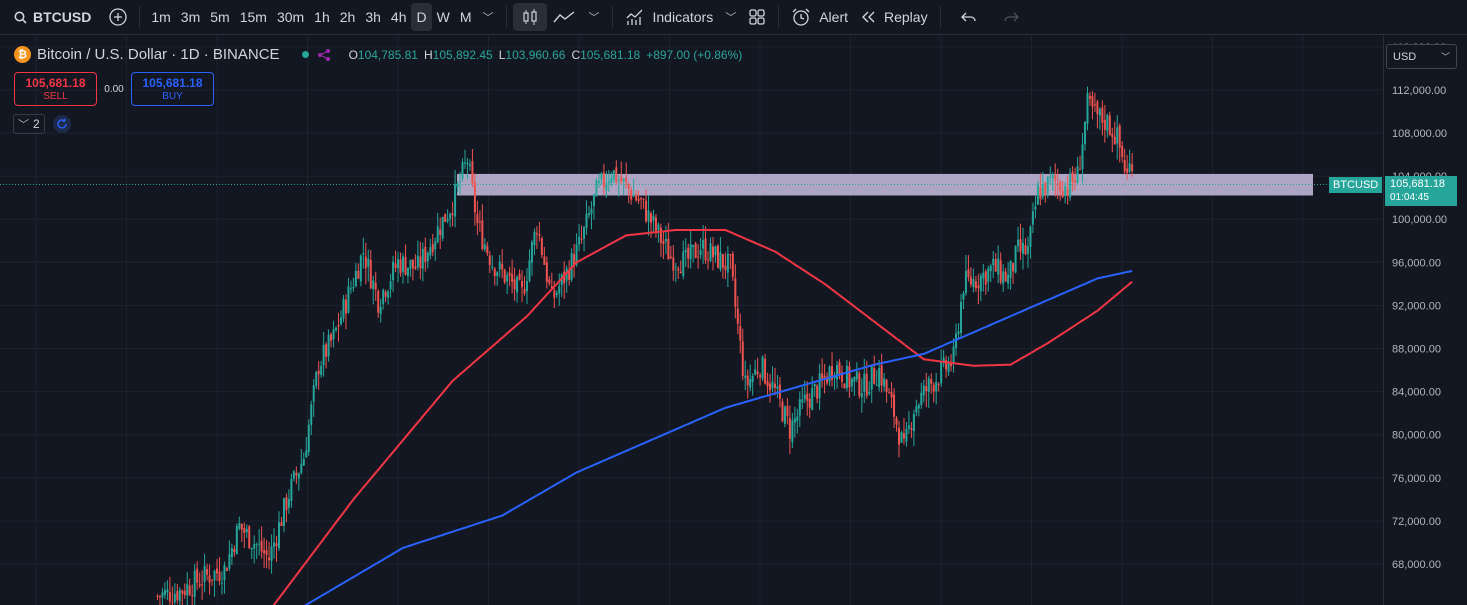 The width and height of the screenshot is (1467, 605). I want to click on buy-button: 105,681.18 BUY, so click(172, 89).